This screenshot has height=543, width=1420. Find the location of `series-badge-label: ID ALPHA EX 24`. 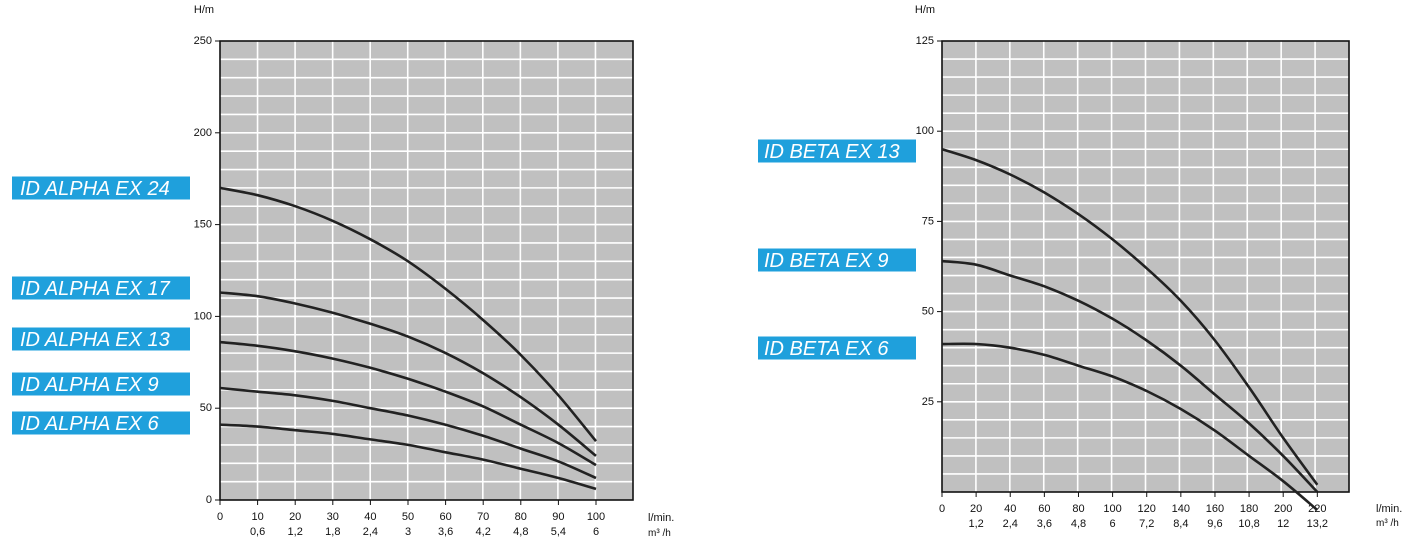

series-badge-label: ID ALPHA EX 24 is located at coordinates (95, 189).